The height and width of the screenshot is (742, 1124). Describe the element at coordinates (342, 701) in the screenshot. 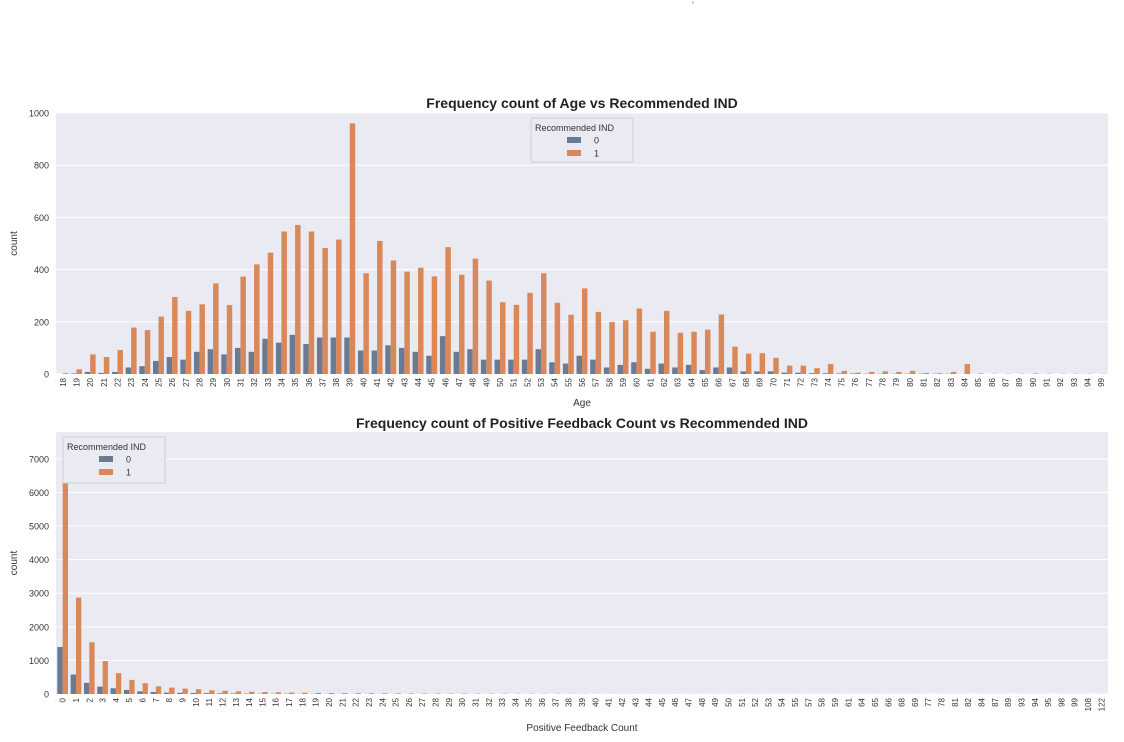

I see `x-tick-label: 21` at that location.